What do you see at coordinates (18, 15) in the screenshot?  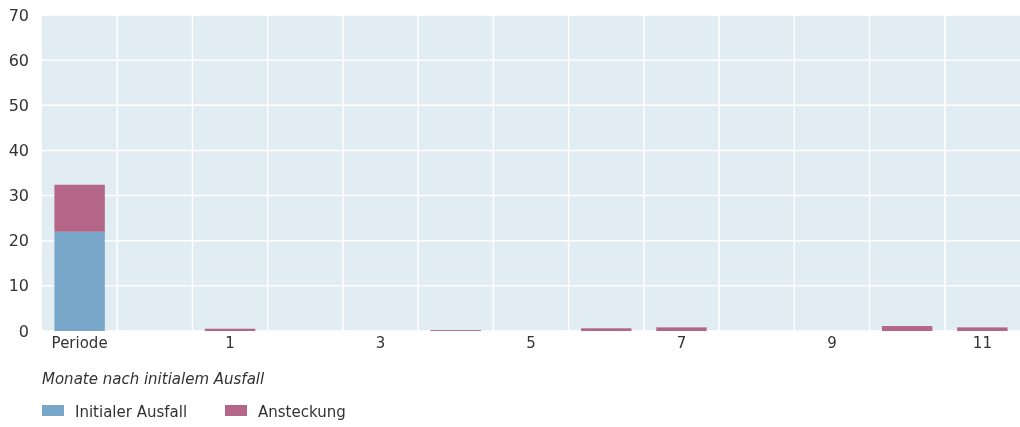 I see `y-tick-label: 70` at bounding box center [18, 15].